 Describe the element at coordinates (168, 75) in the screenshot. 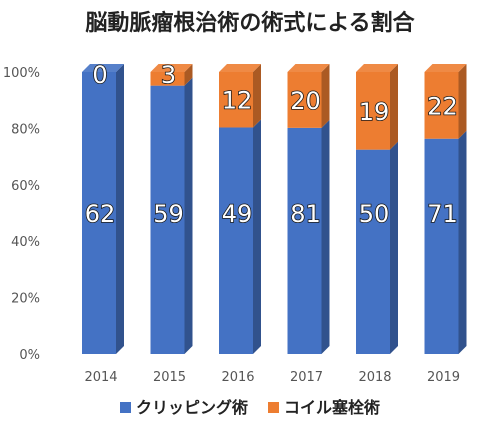

I see `data-label: 3` at that location.